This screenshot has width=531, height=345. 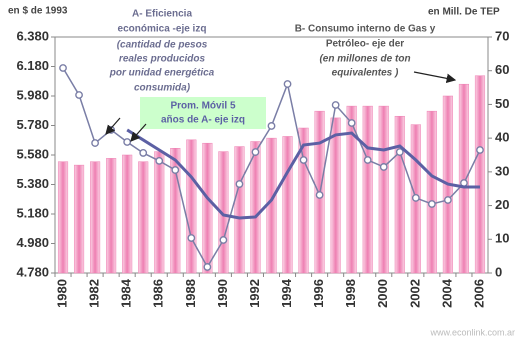 I want to click on annotation-a: A- Eficiencia, so click(x=162, y=14).